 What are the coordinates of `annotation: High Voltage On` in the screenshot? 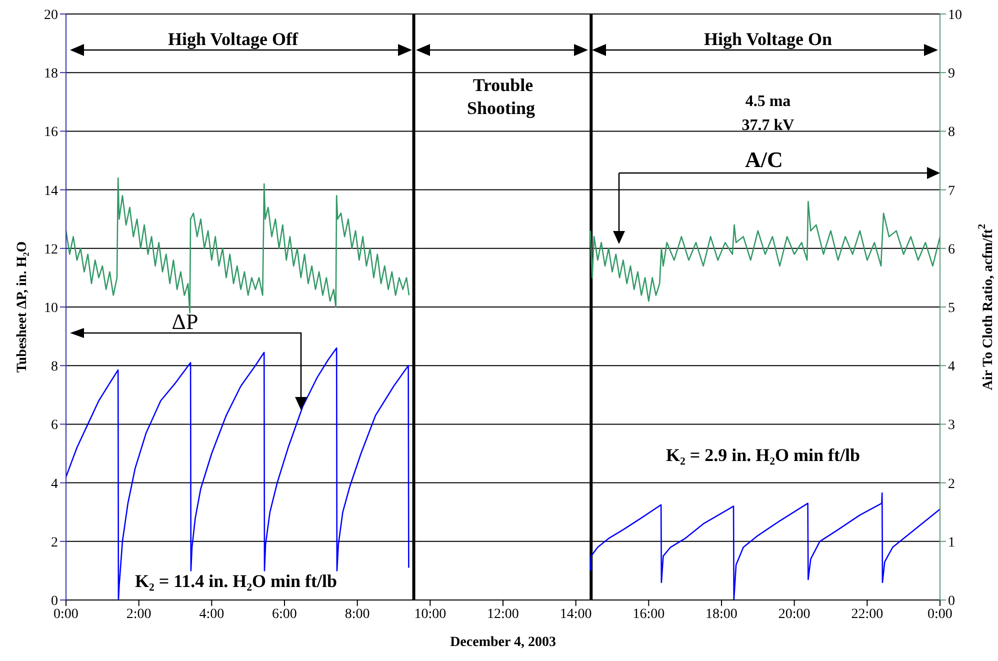 It's located at (768, 39).